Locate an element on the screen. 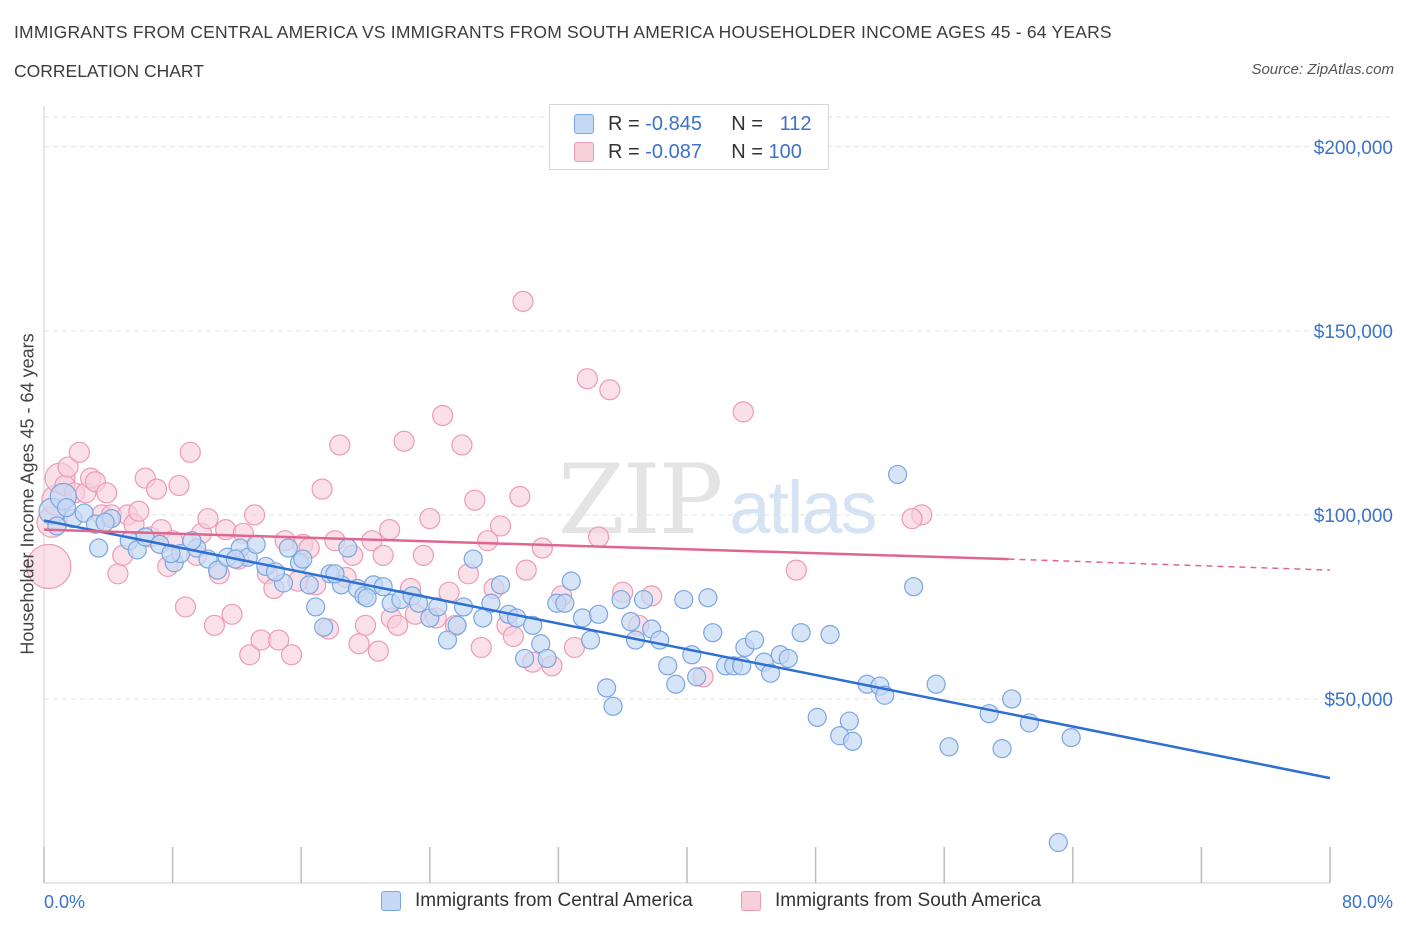  y-tick-label: $200,000 is located at coordinates (1353, 148).